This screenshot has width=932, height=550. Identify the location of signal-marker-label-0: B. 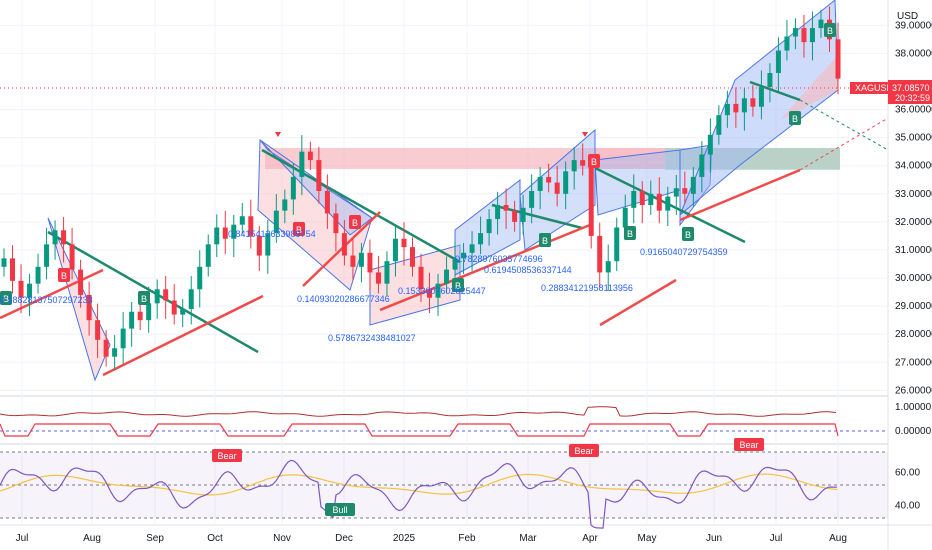
(6, 299).